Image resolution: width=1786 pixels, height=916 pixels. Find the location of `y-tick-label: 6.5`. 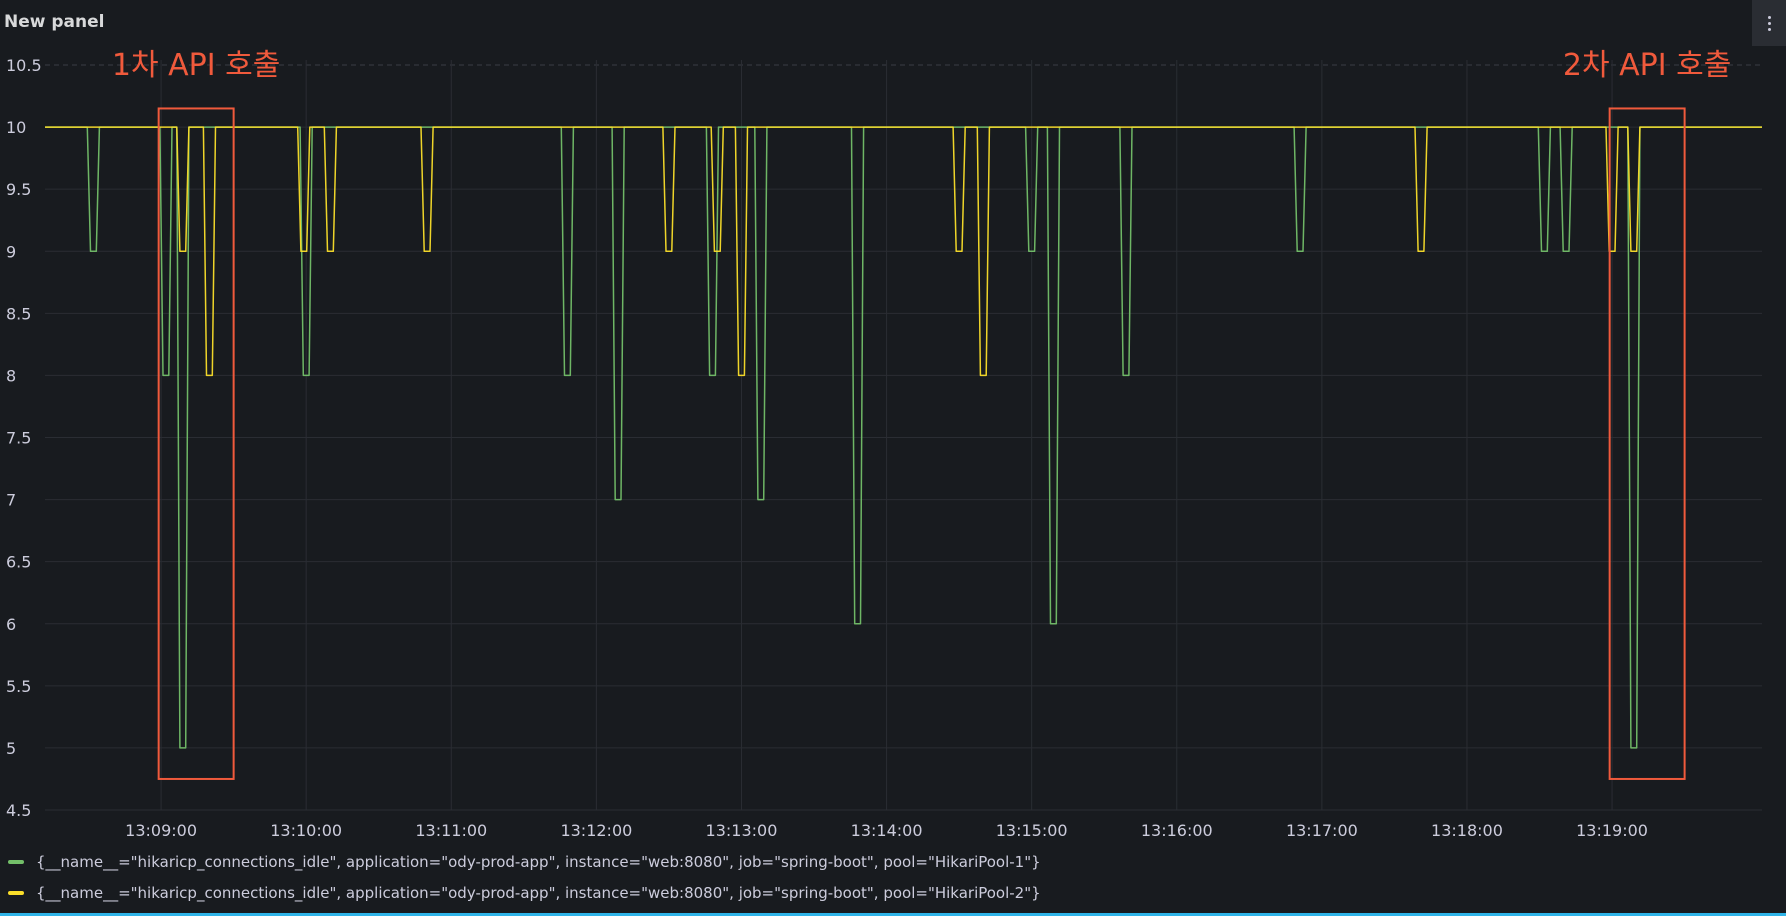

y-tick-label: 6.5 is located at coordinates (18, 562).